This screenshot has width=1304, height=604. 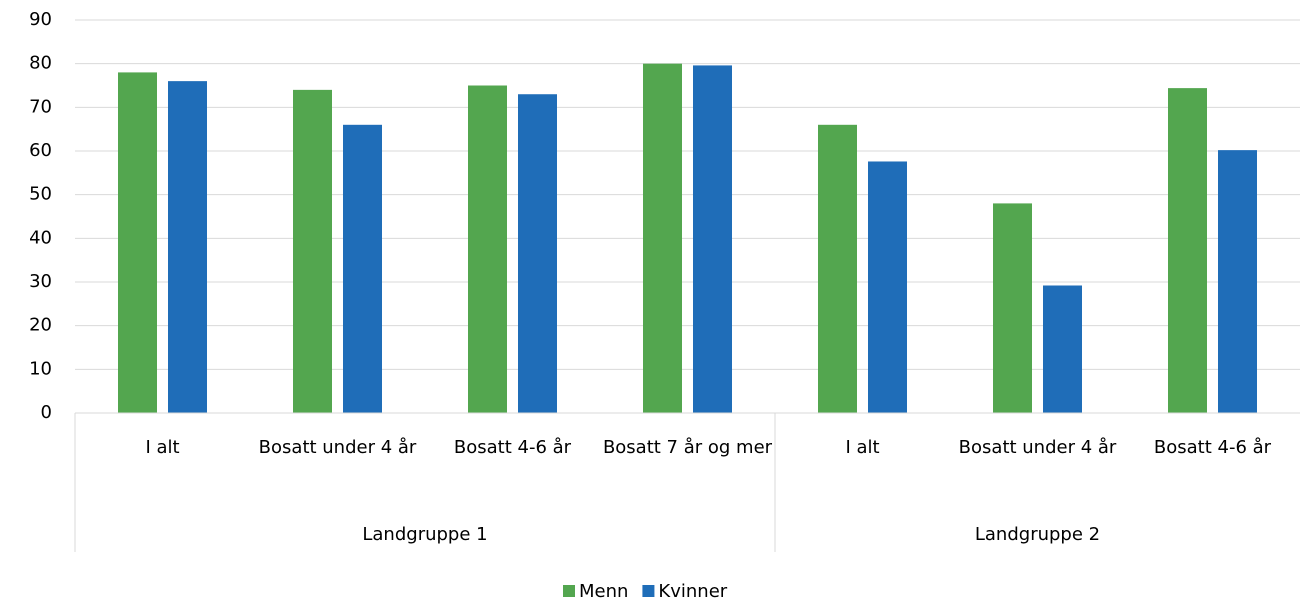 What do you see at coordinates (40, 325) in the screenshot?
I see `y-tick-label: 20` at bounding box center [40, 325].